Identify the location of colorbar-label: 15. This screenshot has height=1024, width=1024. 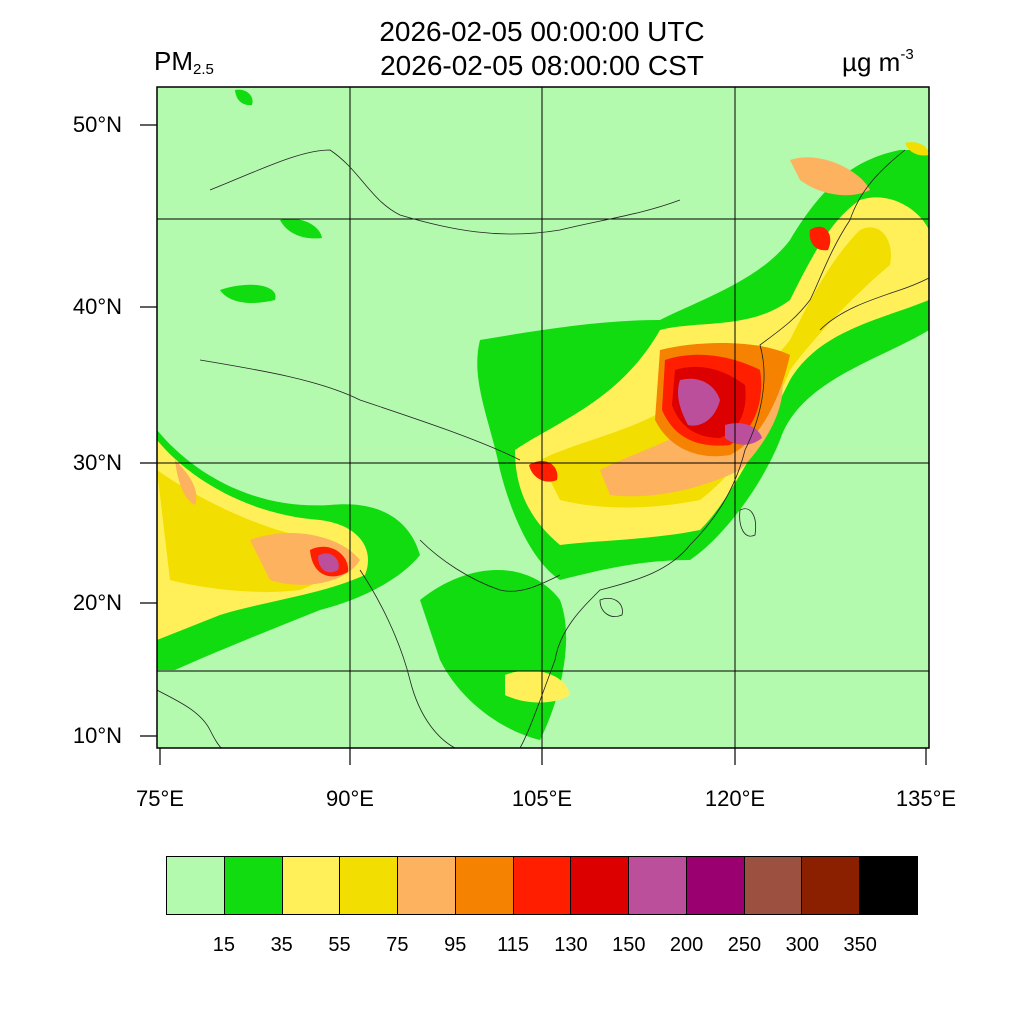
(223, 945).